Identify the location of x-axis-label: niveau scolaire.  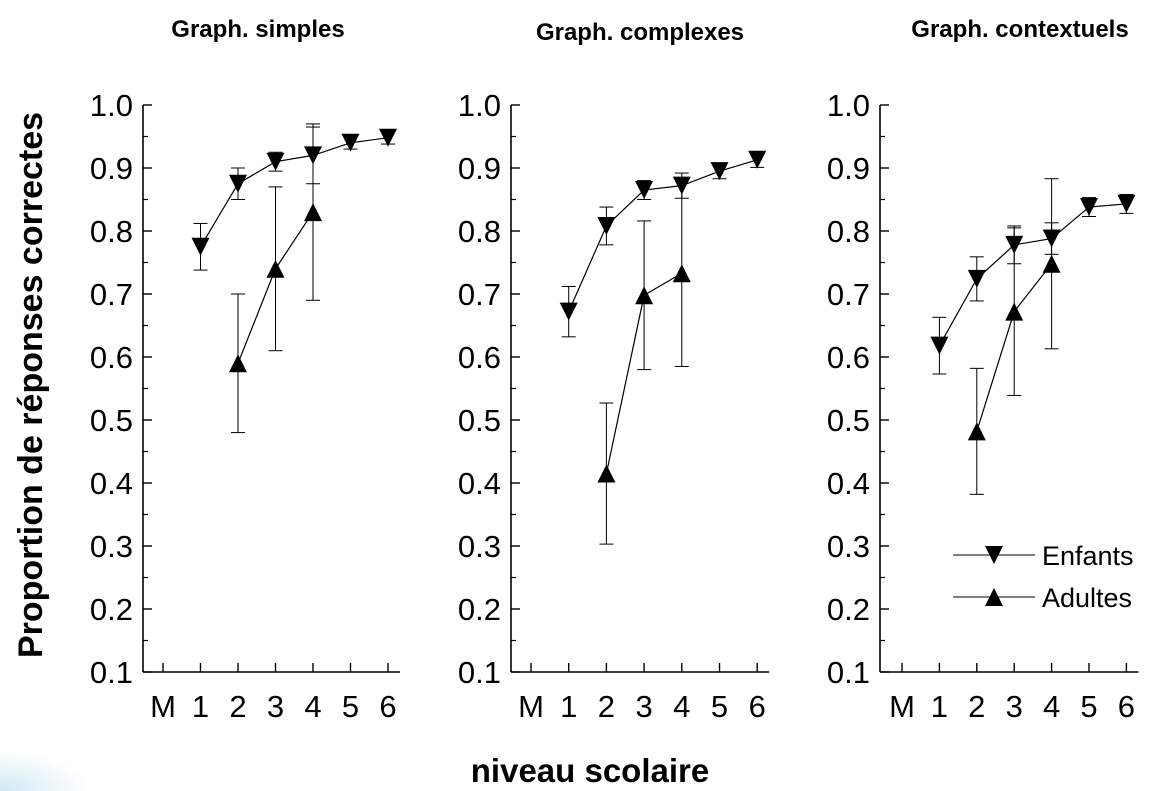
(590, 770).